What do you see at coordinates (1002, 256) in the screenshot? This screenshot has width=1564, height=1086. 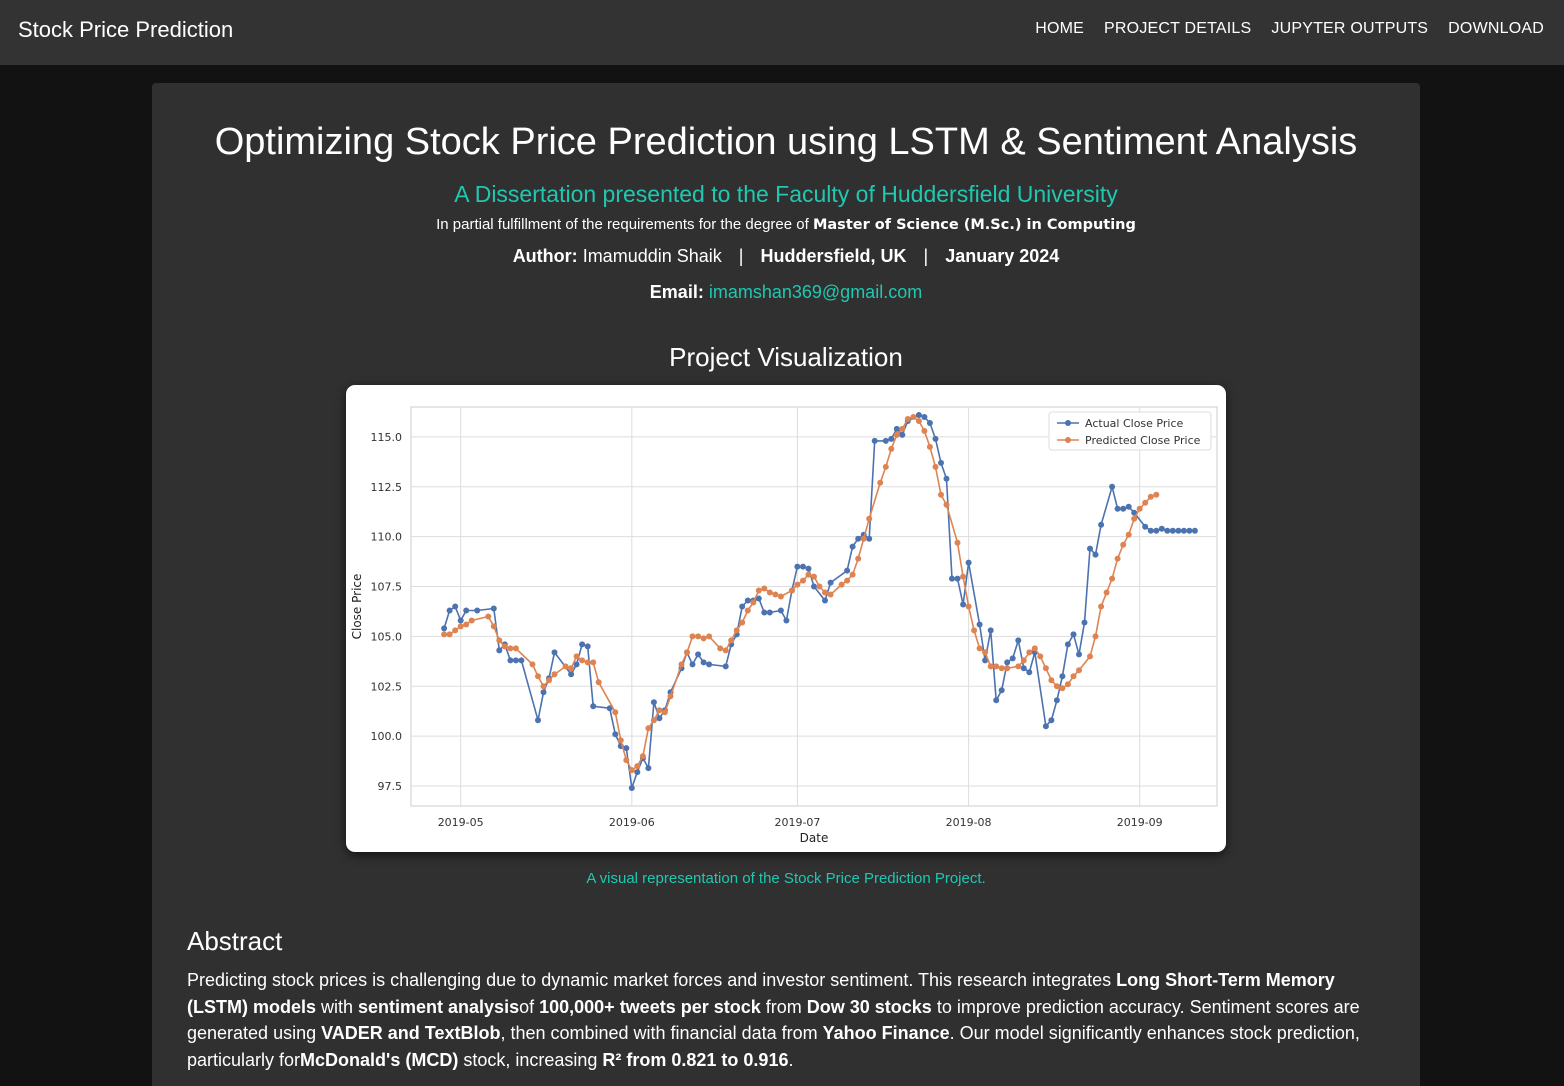 I see `date: January 2024` at bounding box center [1002, 256].